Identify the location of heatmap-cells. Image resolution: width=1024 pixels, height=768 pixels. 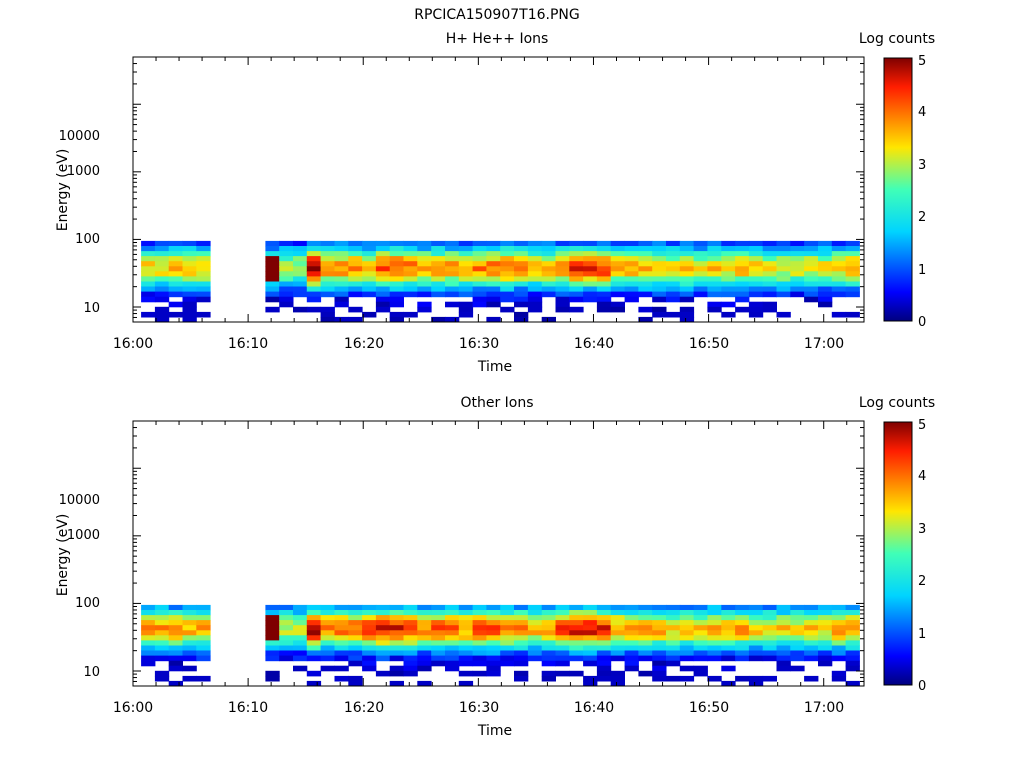
(500, 281).